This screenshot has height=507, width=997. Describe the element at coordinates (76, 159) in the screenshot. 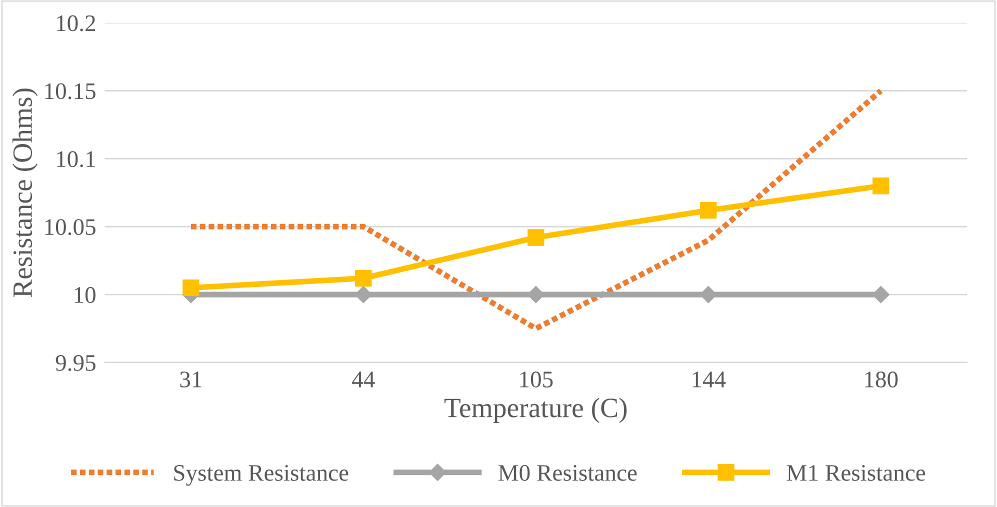

I see `y-tick-label: 10.1` at that location.